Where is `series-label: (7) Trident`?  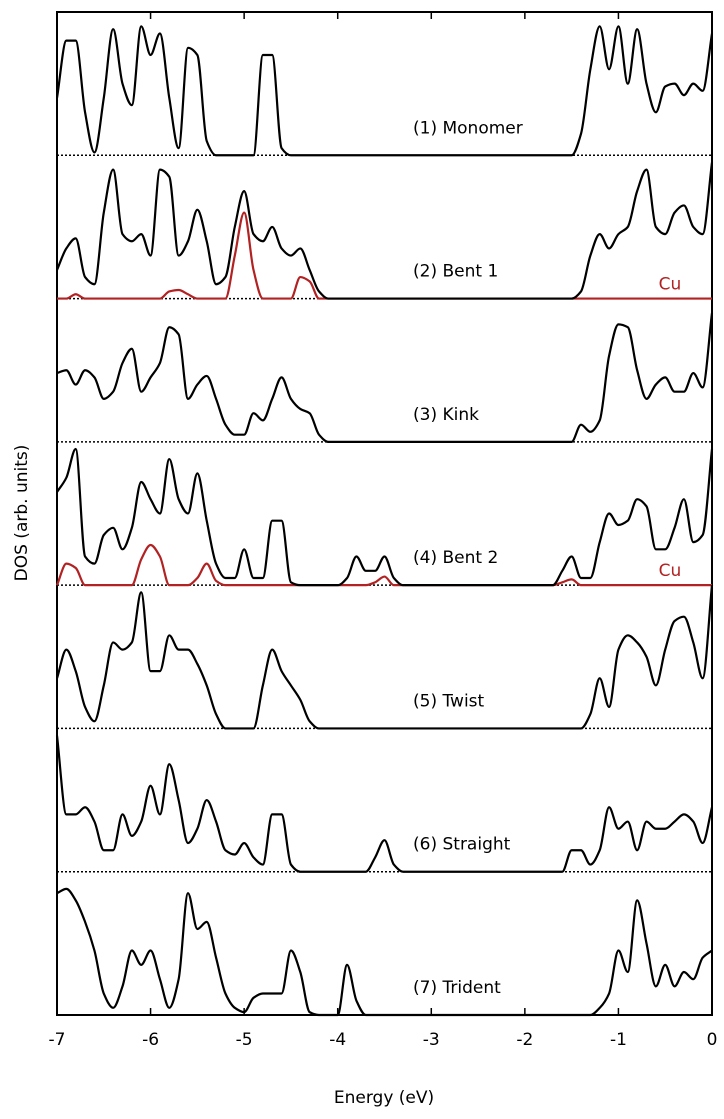
series-label: (7) Trident is located at coordinates (457, 988).